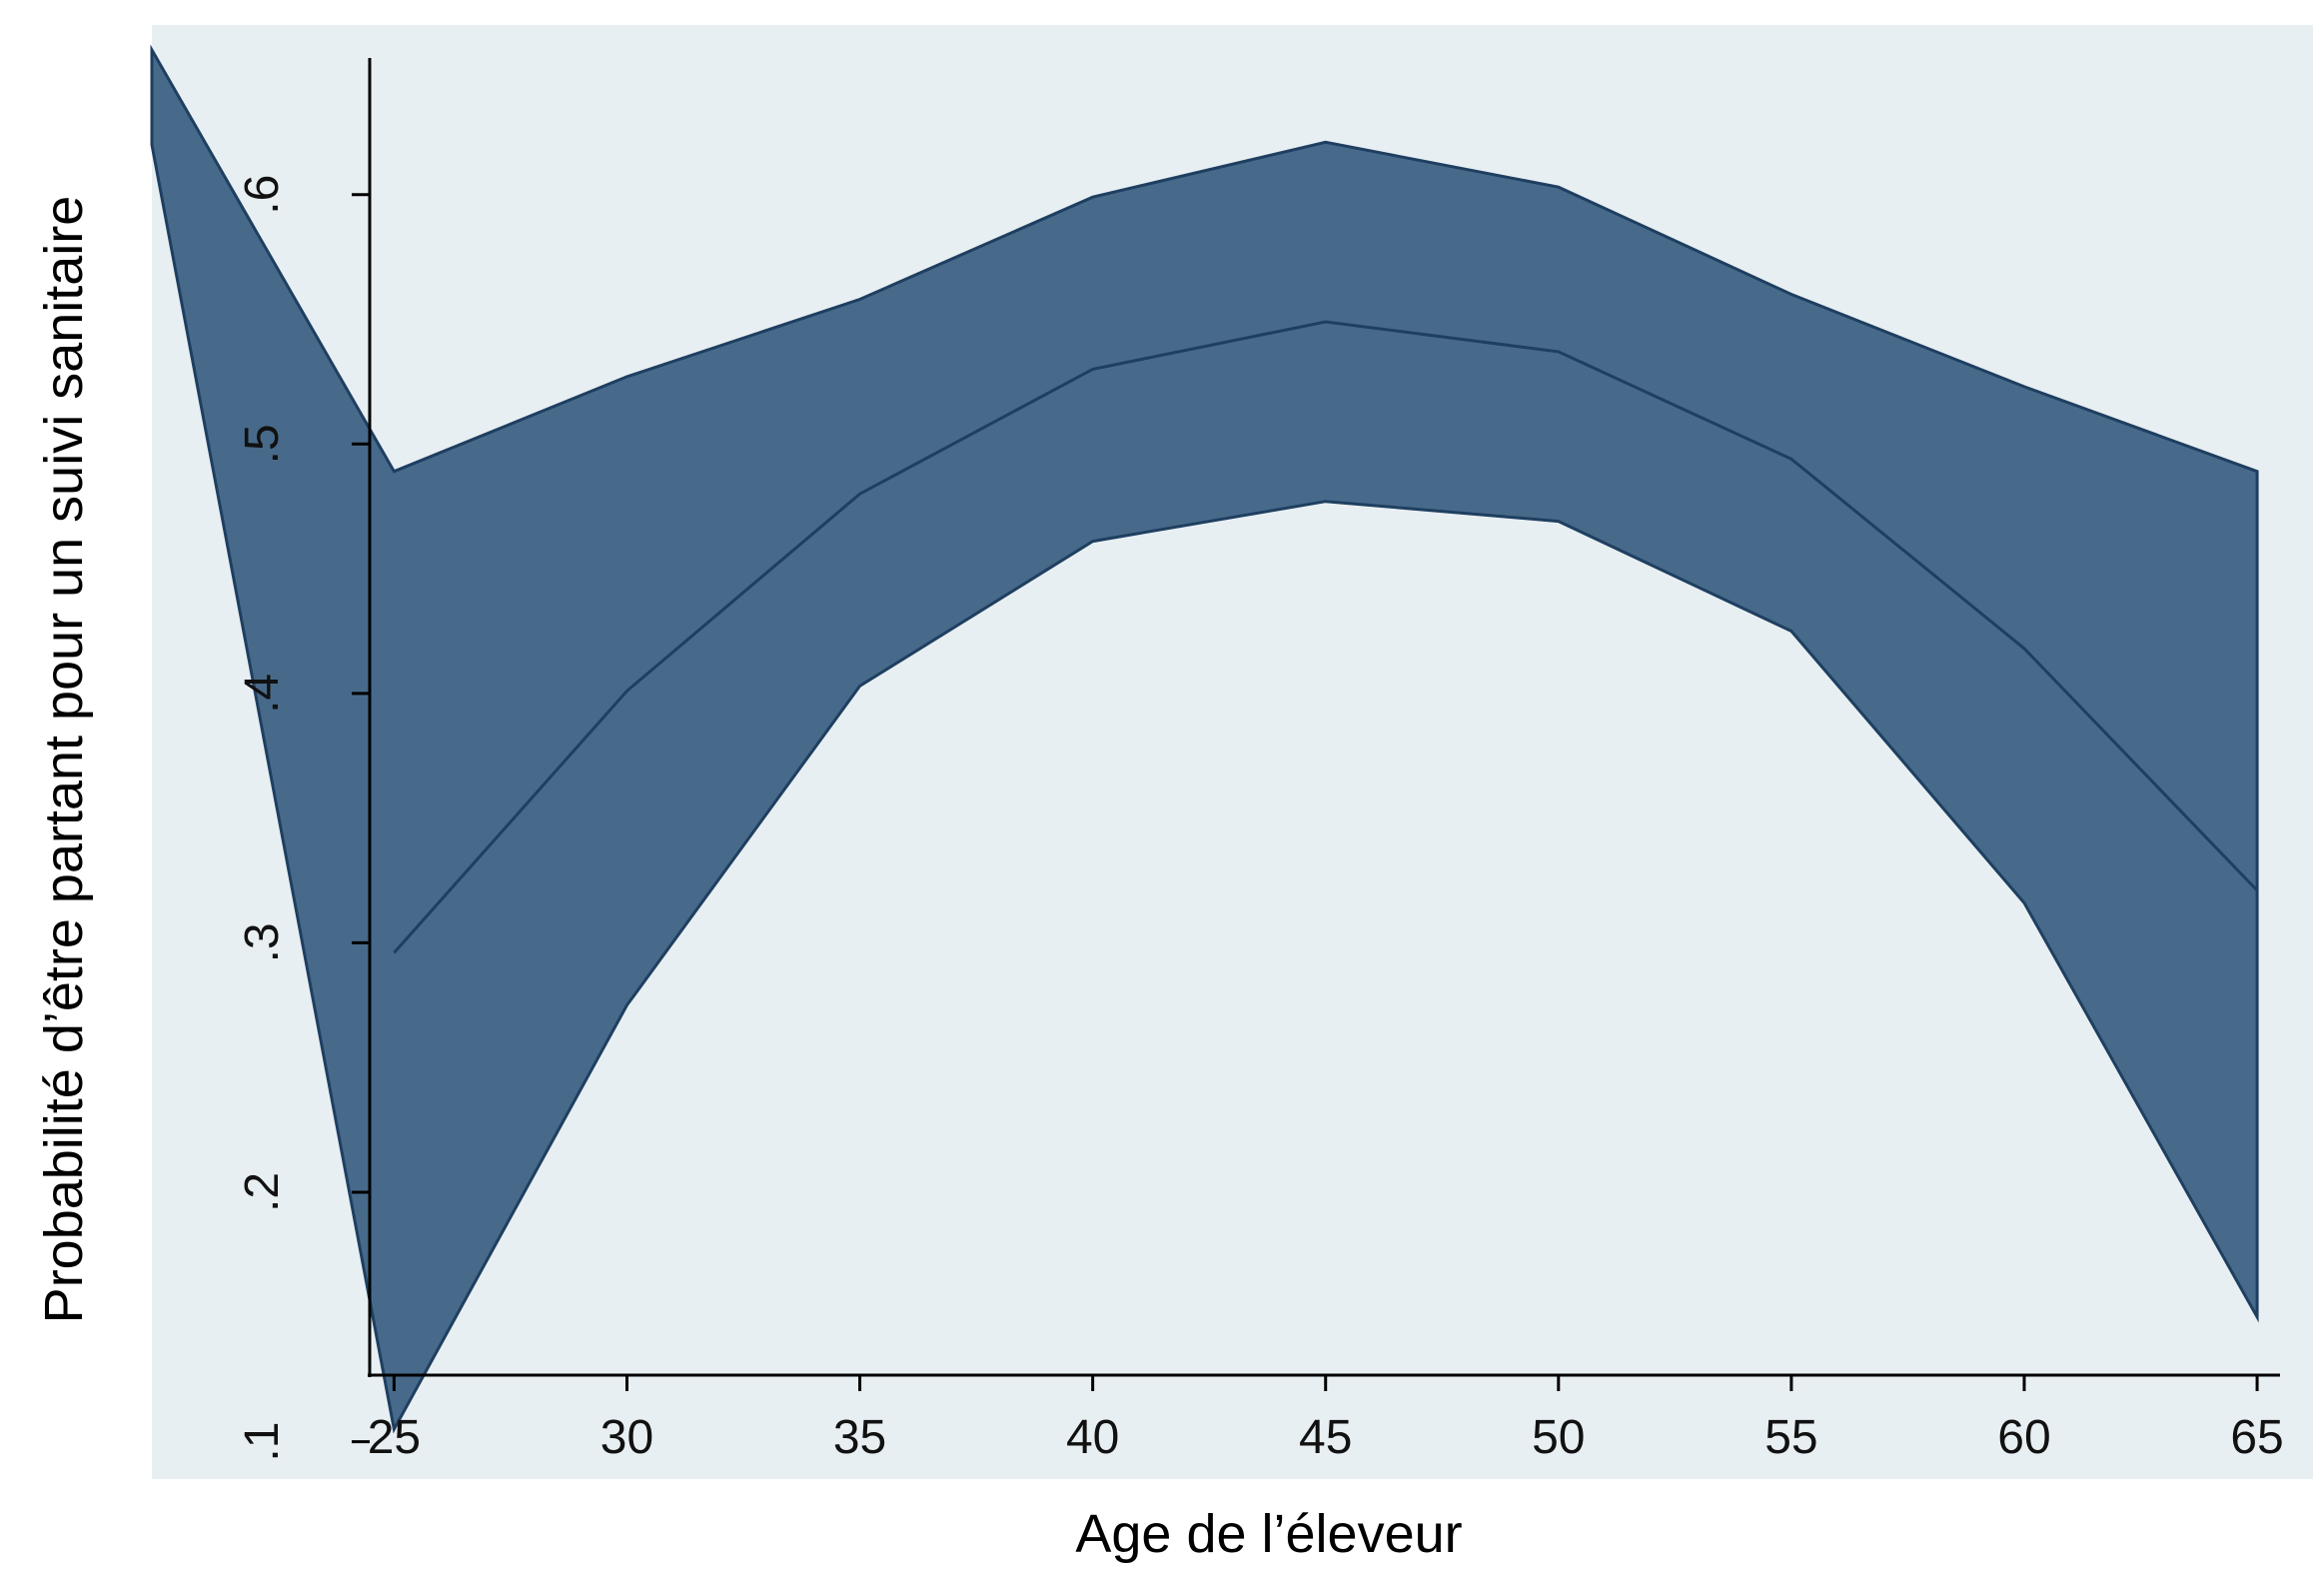 This screenshot has width=2324, height=1591. What do you see at coordinates (262, 942) in the screenshot?
I see `y-tick-label: .3` at bounding box center [262, 942].